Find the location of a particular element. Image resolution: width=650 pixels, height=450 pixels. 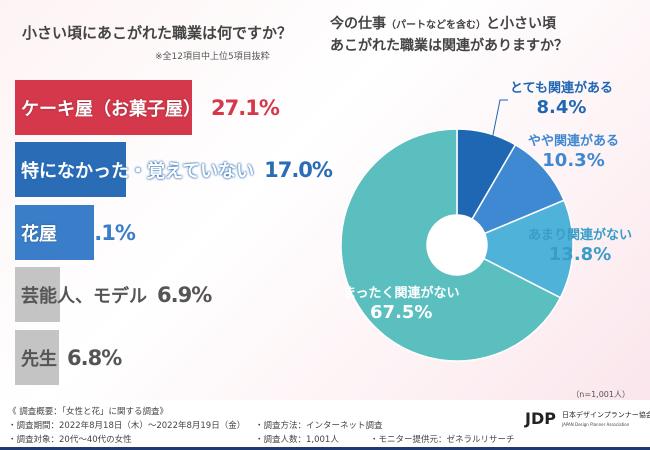

bar-label: 芸能人、モデル is located at coordinates (84, 296).